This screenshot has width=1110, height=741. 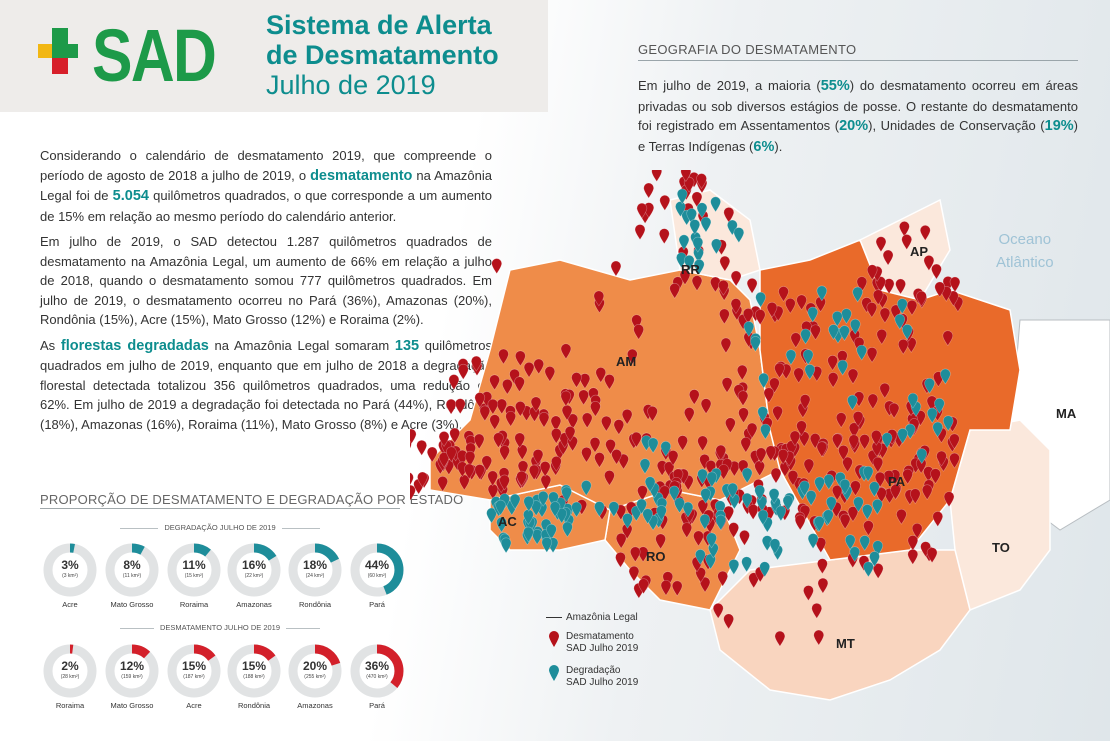 What do you see at coordinates (70, 666) in the screenshot?
I see `deforestation-donut-pct: 2%` at bounding box center [70, 666].